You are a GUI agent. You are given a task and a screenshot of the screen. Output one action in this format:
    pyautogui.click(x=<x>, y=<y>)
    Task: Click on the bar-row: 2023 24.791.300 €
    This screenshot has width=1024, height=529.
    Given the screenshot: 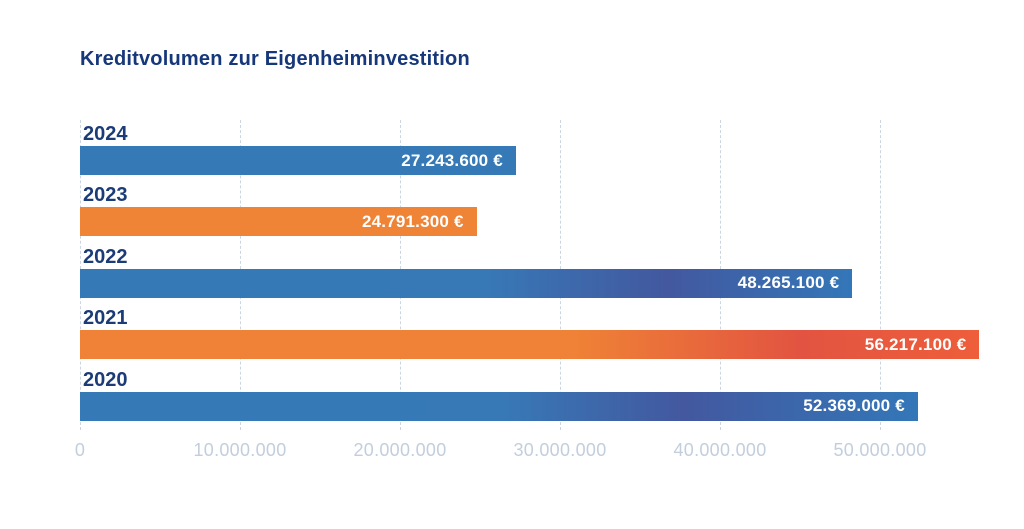 What is the action you would take?
    pyautogui.click(x=552, y=210)
    